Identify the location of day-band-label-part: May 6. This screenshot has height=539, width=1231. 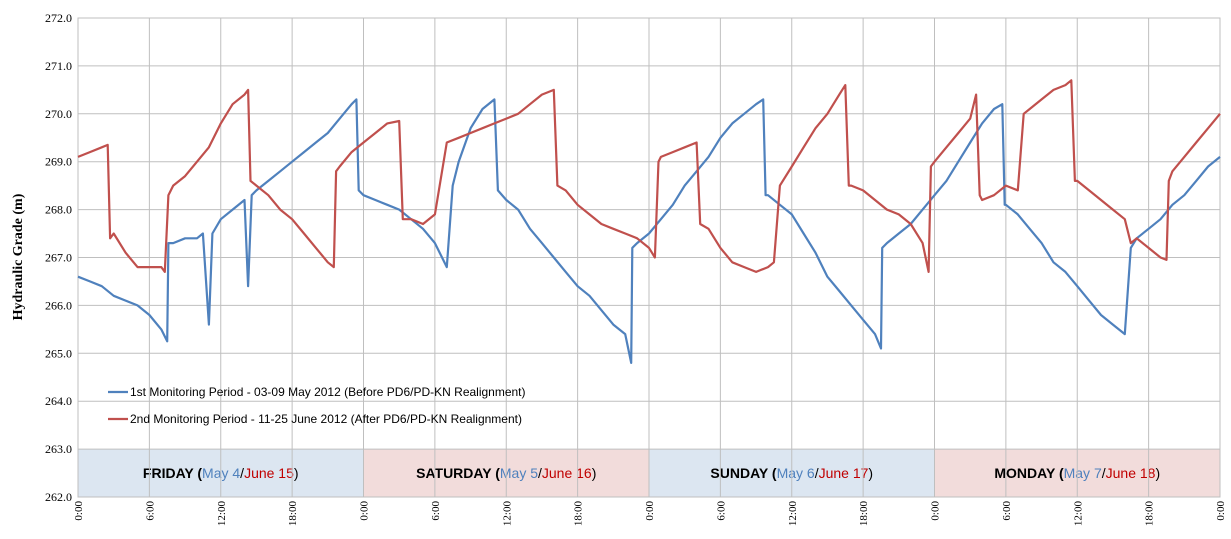
(796, 473).